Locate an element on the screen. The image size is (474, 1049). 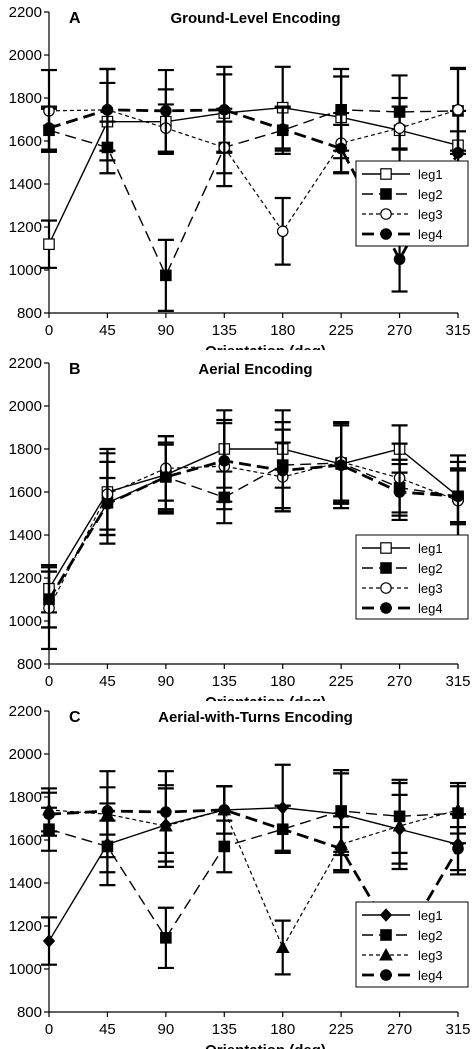
chart-c-legend-box is located at coordinates (412, 944).